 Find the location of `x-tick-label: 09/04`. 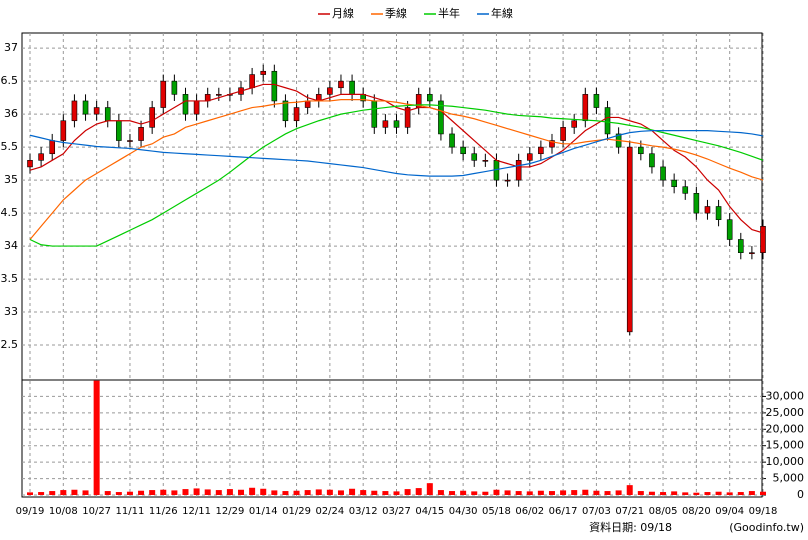

x-tick-label: 09/04 is located at coordinates (729, 511).